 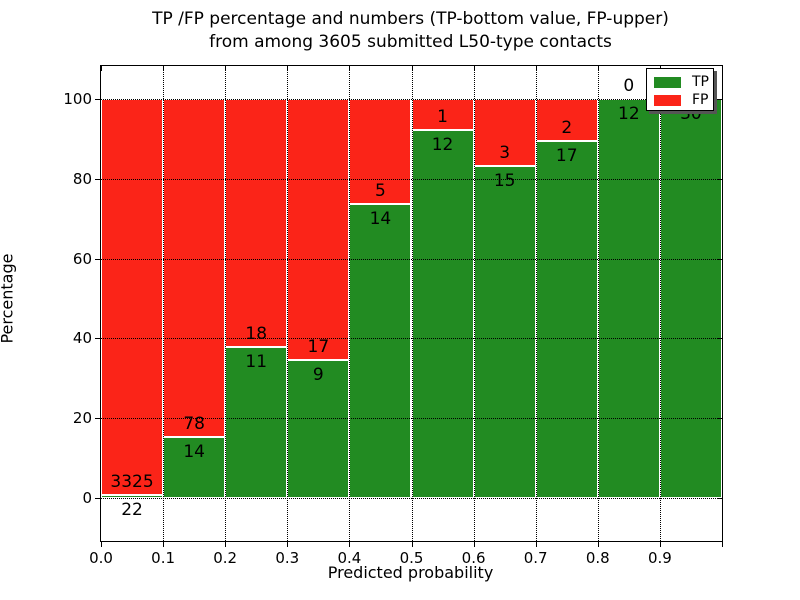 I want to click on y-tick-label: 0, so click(x=87, y=498).